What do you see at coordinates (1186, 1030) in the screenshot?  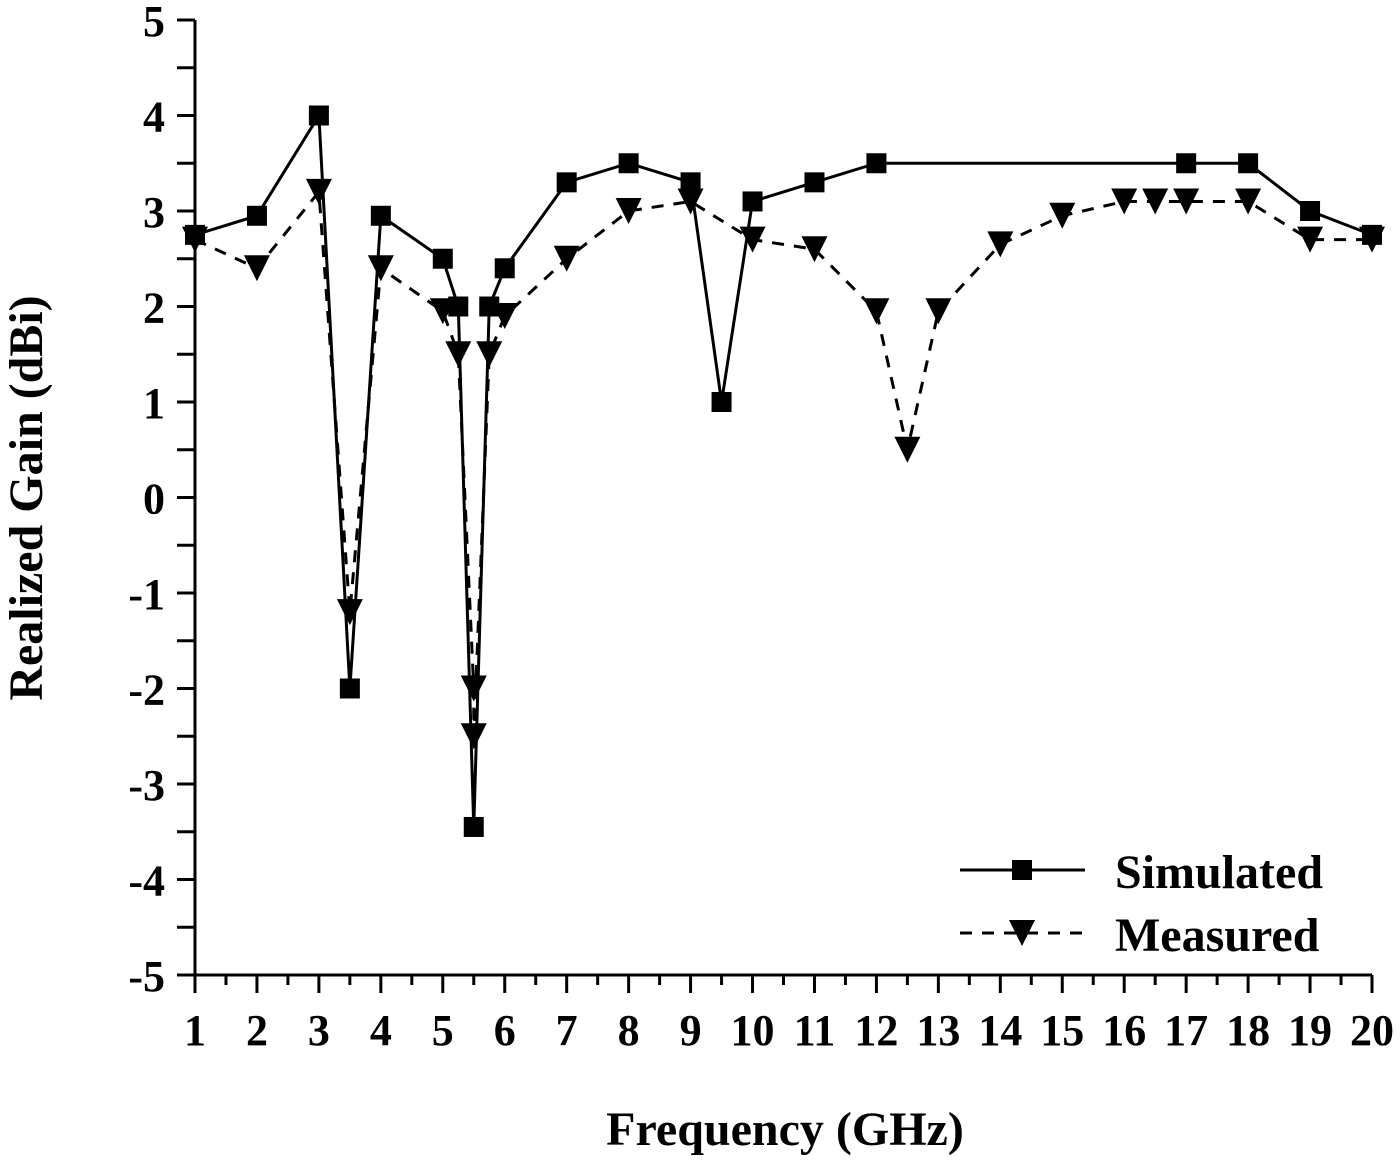 I see `x-tick-label: 17` at bounding box center [1186, 1030].